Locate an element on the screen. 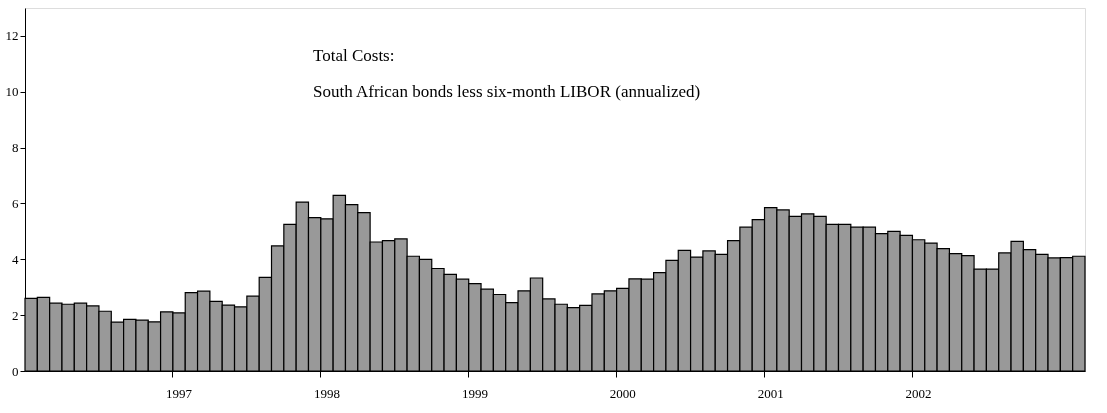 This screenshot has width=1107, height=413. y-tick-label: 6 is located at coordinates (15, 203).